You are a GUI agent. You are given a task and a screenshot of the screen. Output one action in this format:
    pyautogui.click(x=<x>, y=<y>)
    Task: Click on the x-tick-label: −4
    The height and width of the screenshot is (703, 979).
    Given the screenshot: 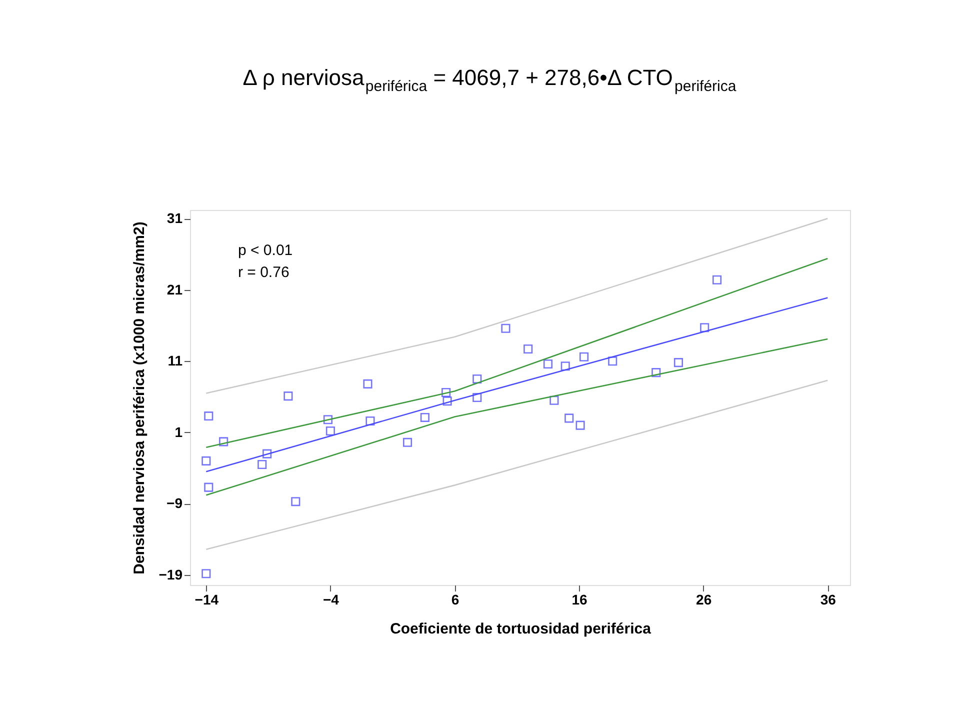 What is the action you would take?
    pyautogui.click(x=331, y=600)
    